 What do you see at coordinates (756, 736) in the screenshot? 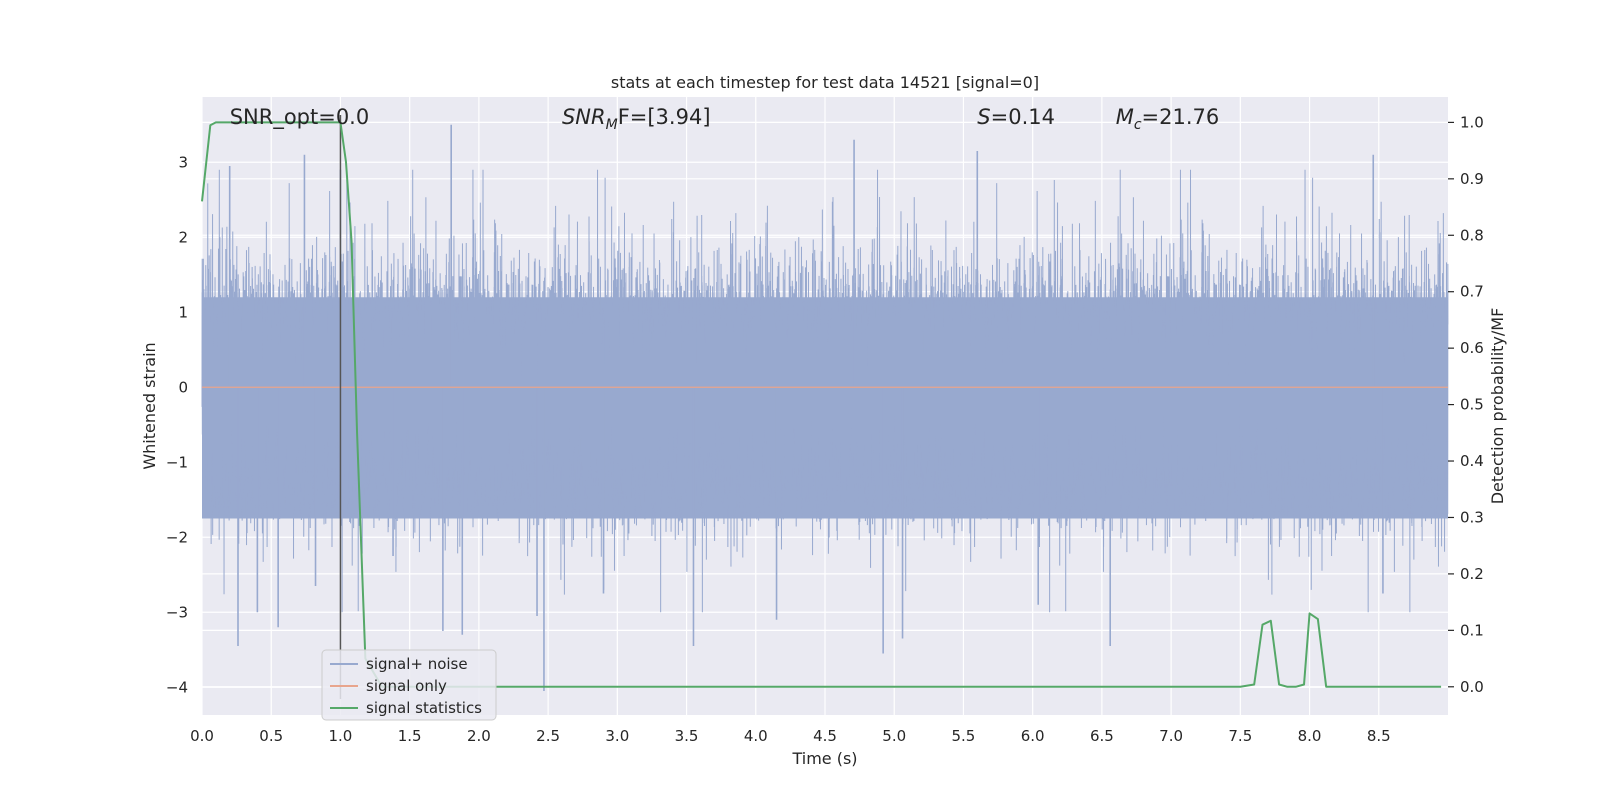
I see `x-tick-label-8: 4.0` at bounding box center [756, 736].